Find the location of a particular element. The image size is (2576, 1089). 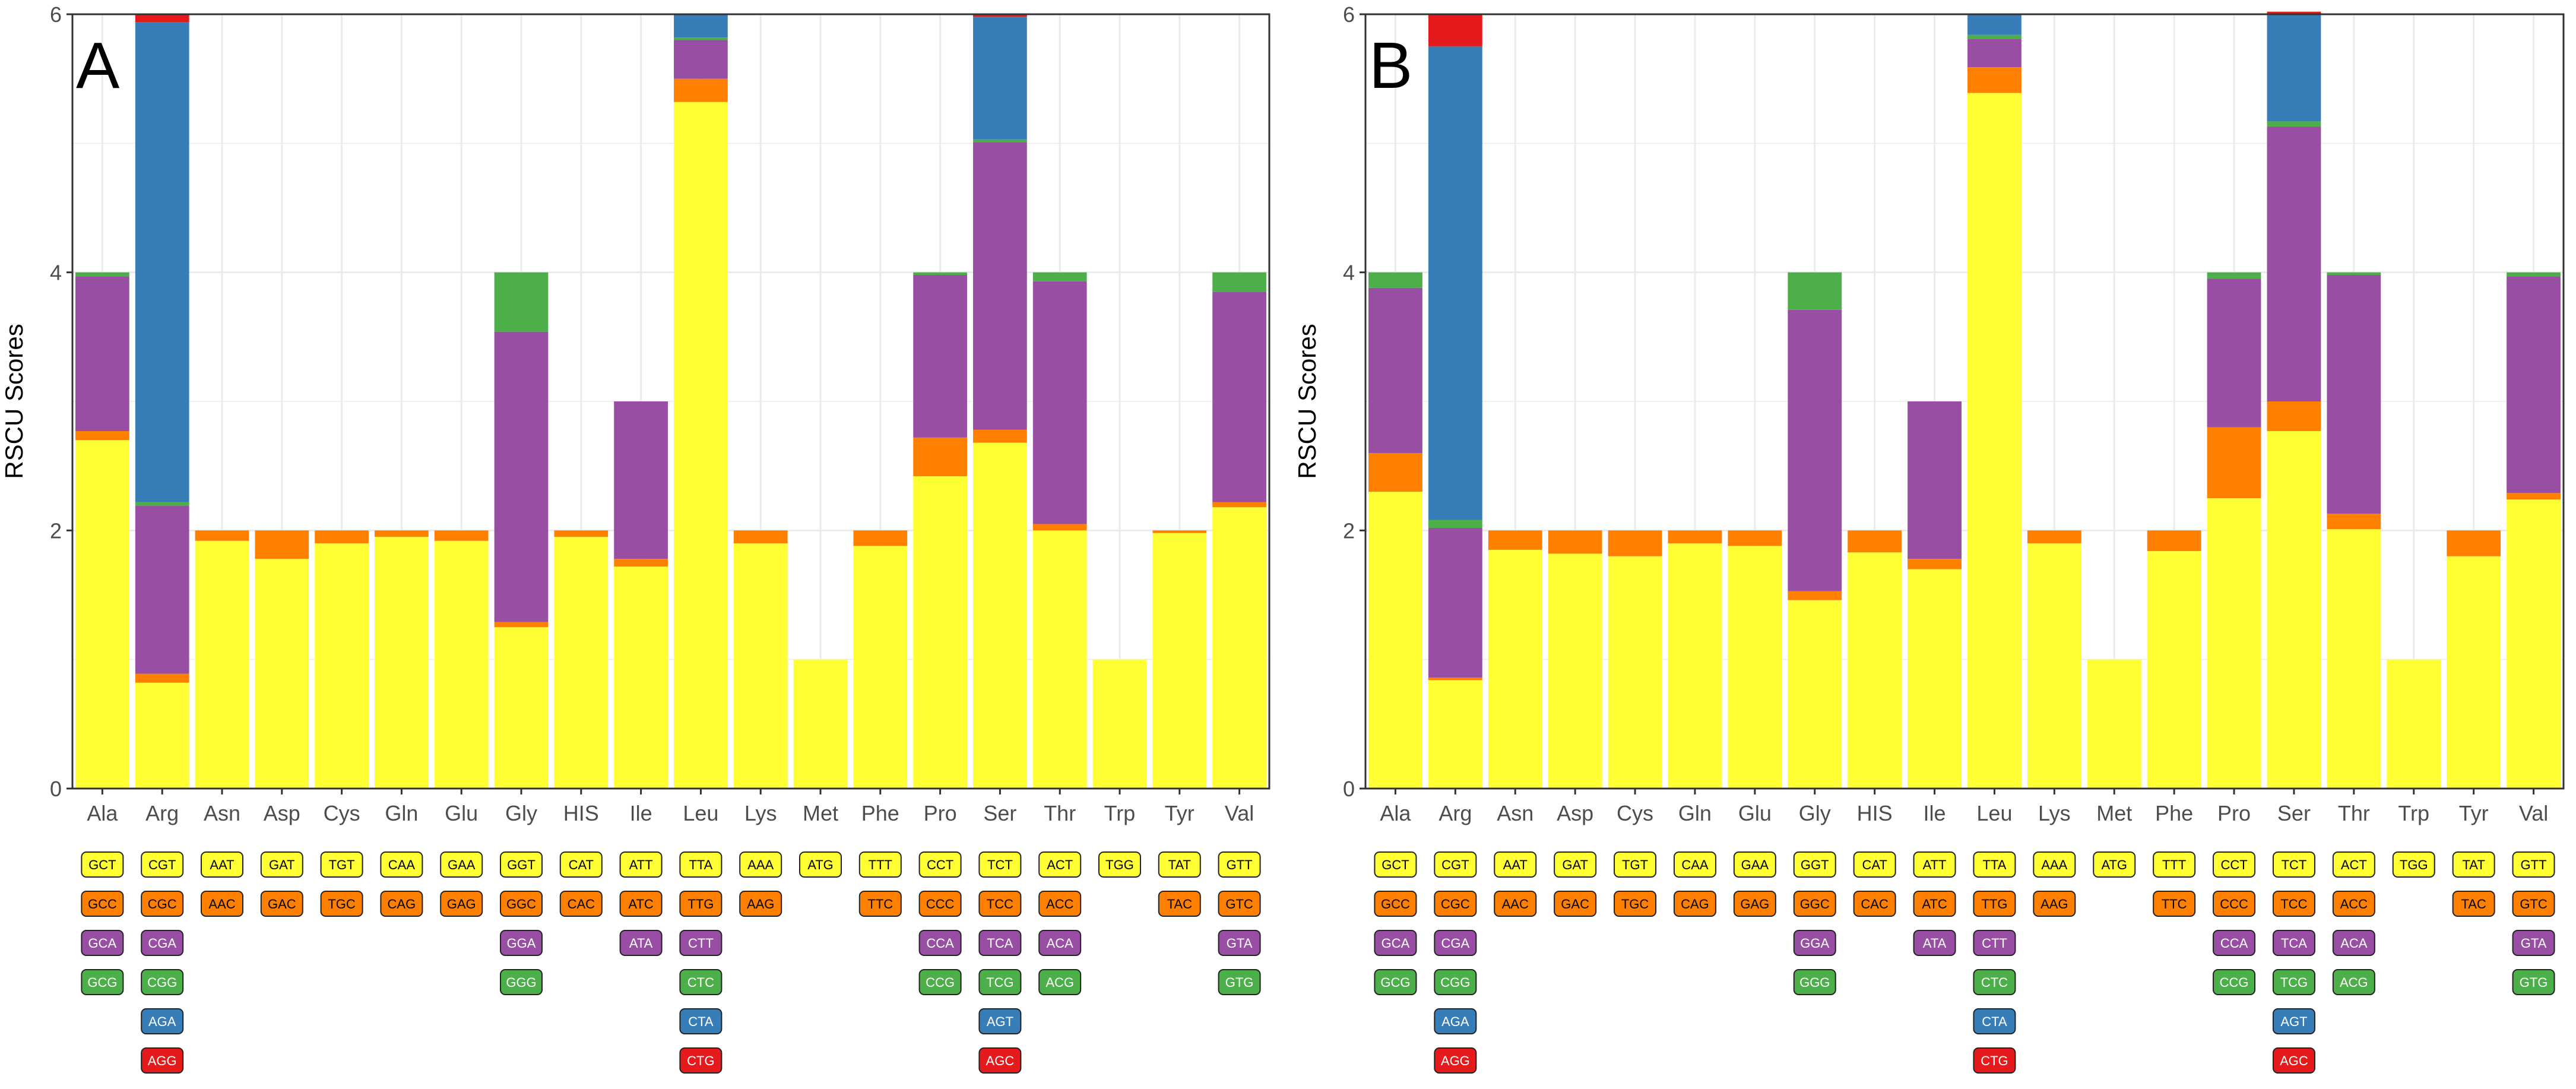

codon-box-gct is located at coordinates (102, 864).